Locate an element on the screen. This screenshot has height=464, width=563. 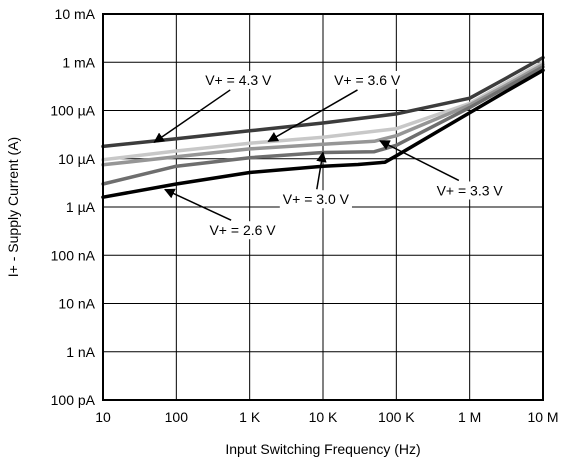
annotation-v-3-6-v: V+ = 3.6 V is located at coordinates (367, 80).